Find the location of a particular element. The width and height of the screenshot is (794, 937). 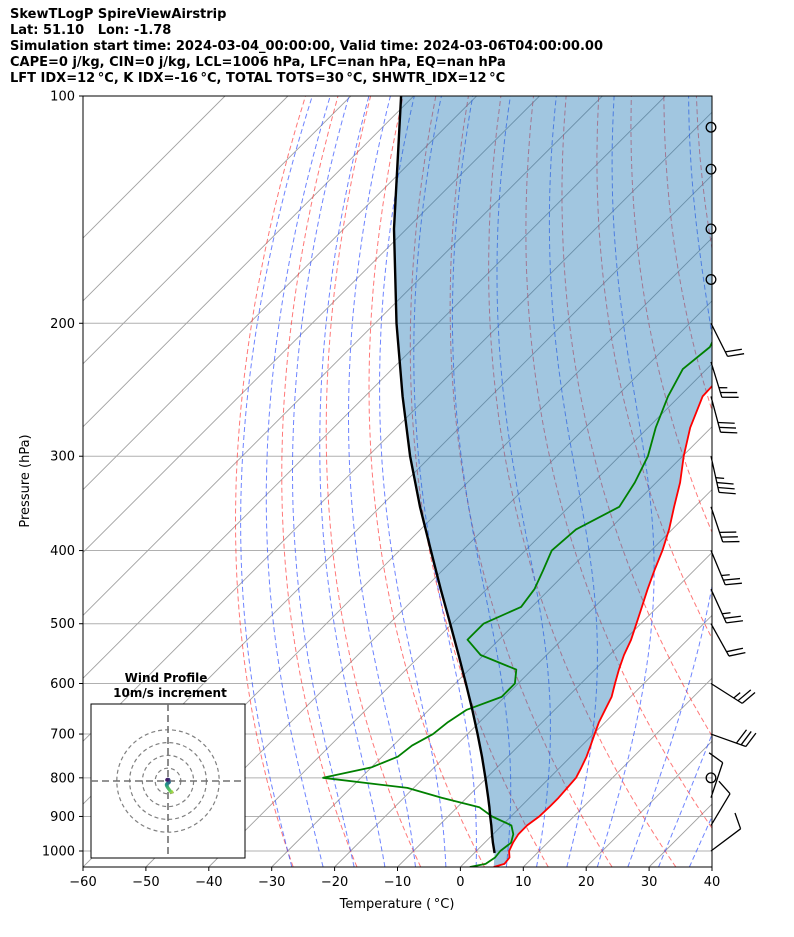

hodograph-title: Wind Profile is located at coordinates (166, 678).